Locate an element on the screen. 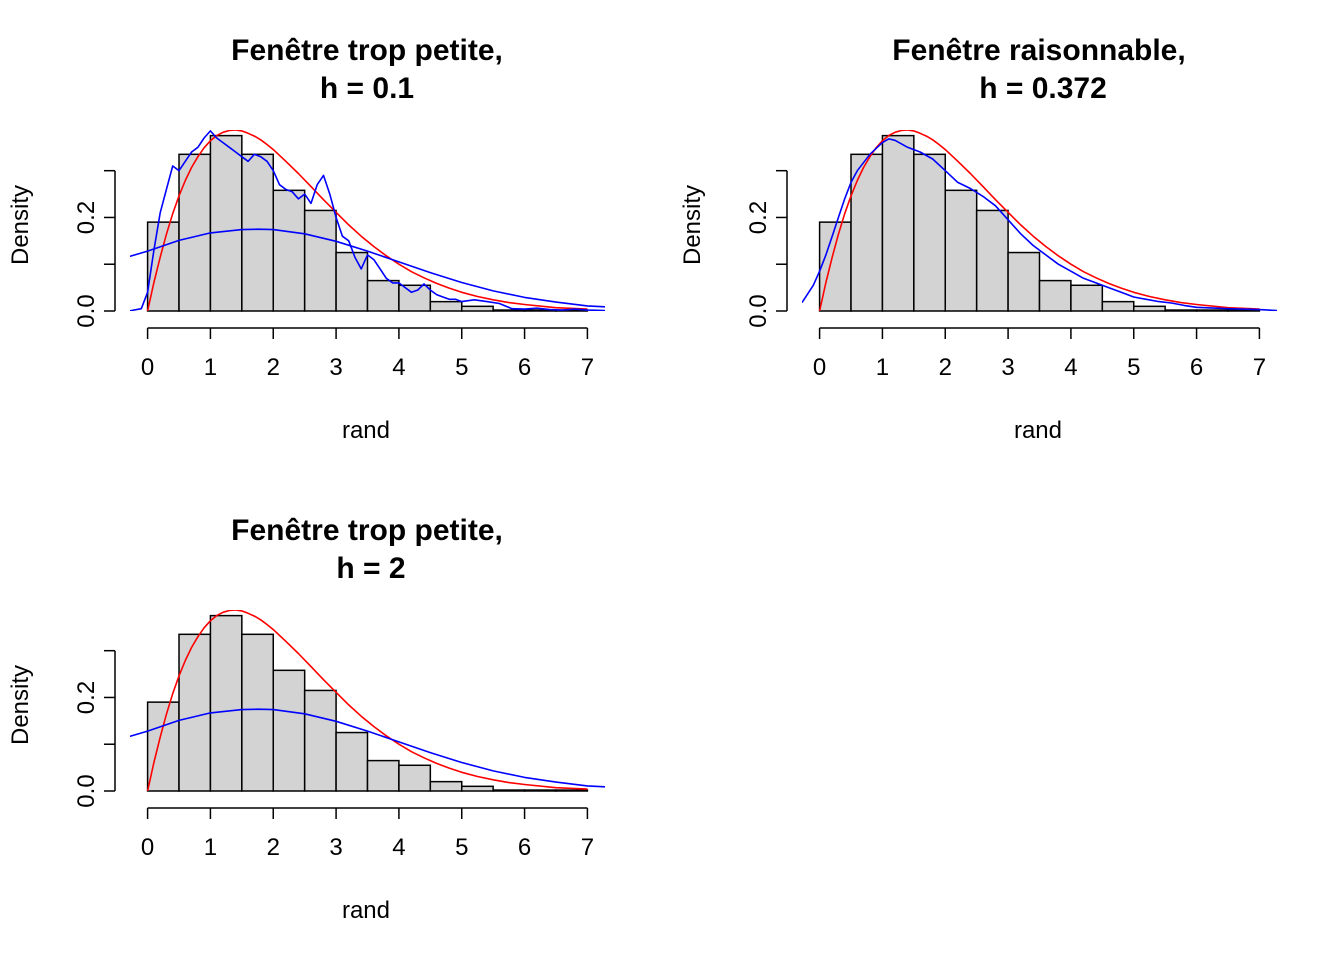  panel-title-line-1: Fenêtre raisonnable, is located at coordinates (1038, 50).